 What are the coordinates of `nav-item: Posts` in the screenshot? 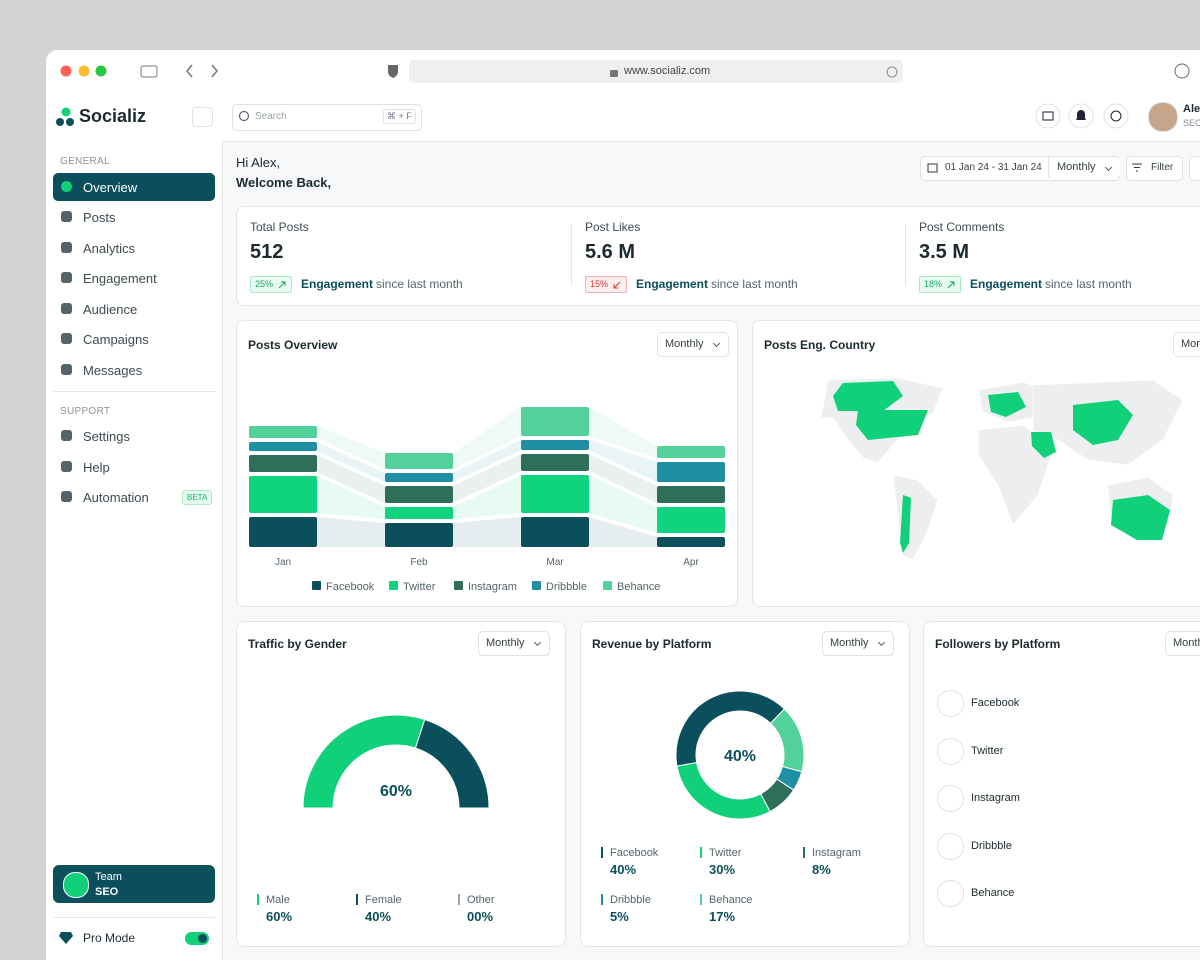 It's located at (134, 217).